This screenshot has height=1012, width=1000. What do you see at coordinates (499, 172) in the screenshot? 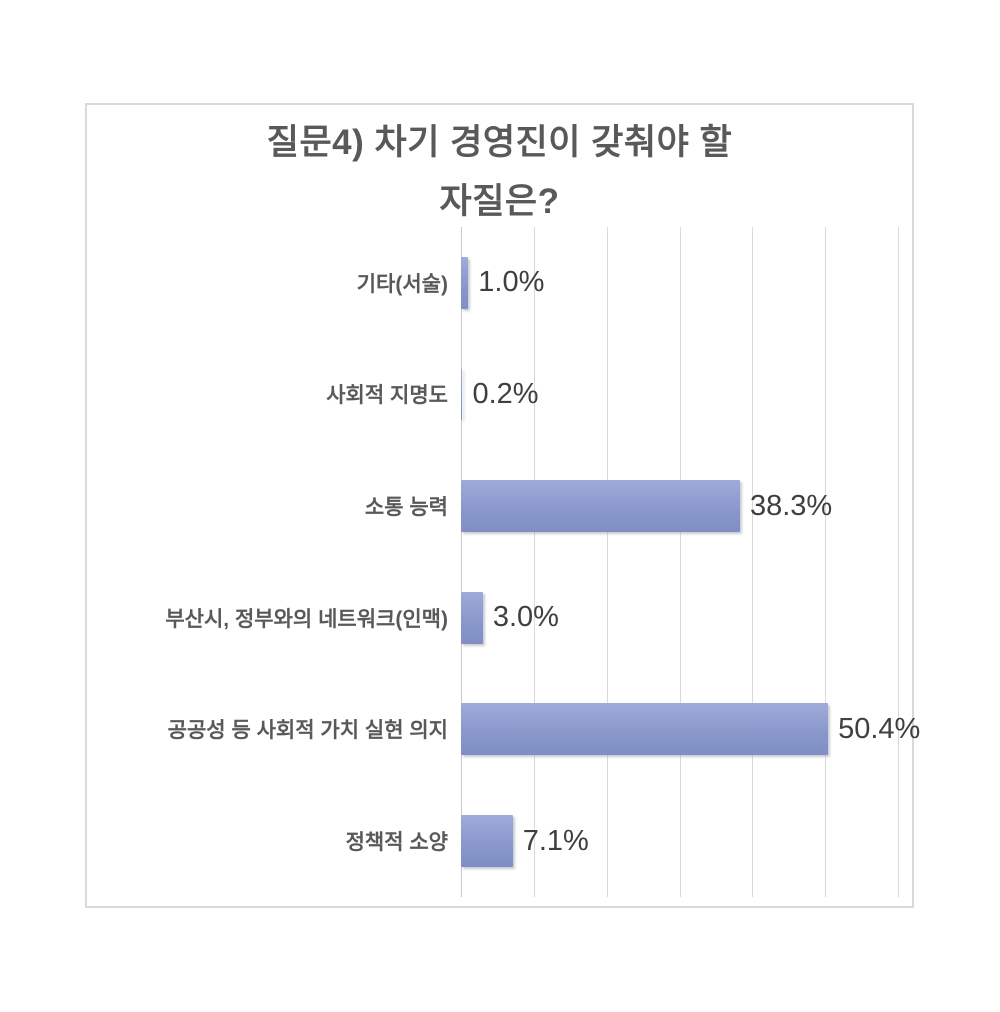
I see `chart-title: 질문4) 차기 경영진이 갖춰야 할 자질은?` at bounding box center [499, 172].